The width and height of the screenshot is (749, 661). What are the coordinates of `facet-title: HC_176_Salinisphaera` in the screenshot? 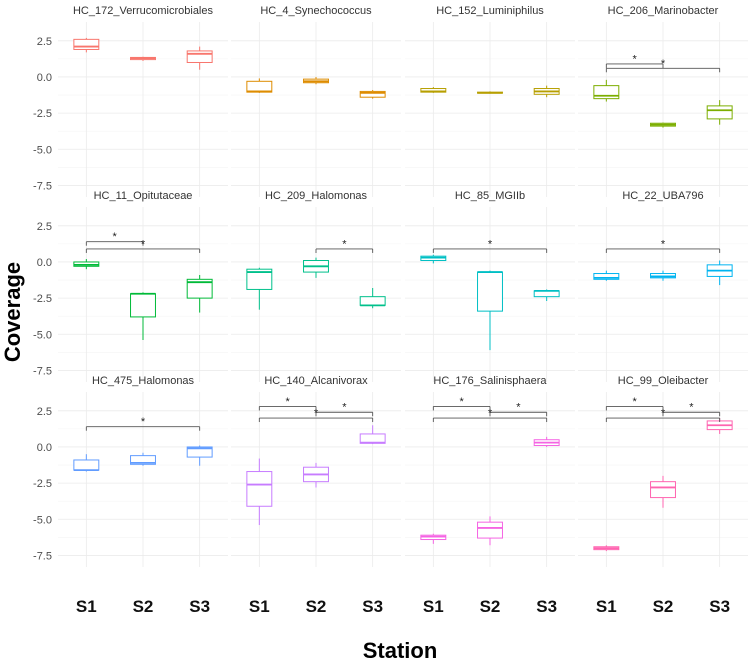 It's located at (490, 381).